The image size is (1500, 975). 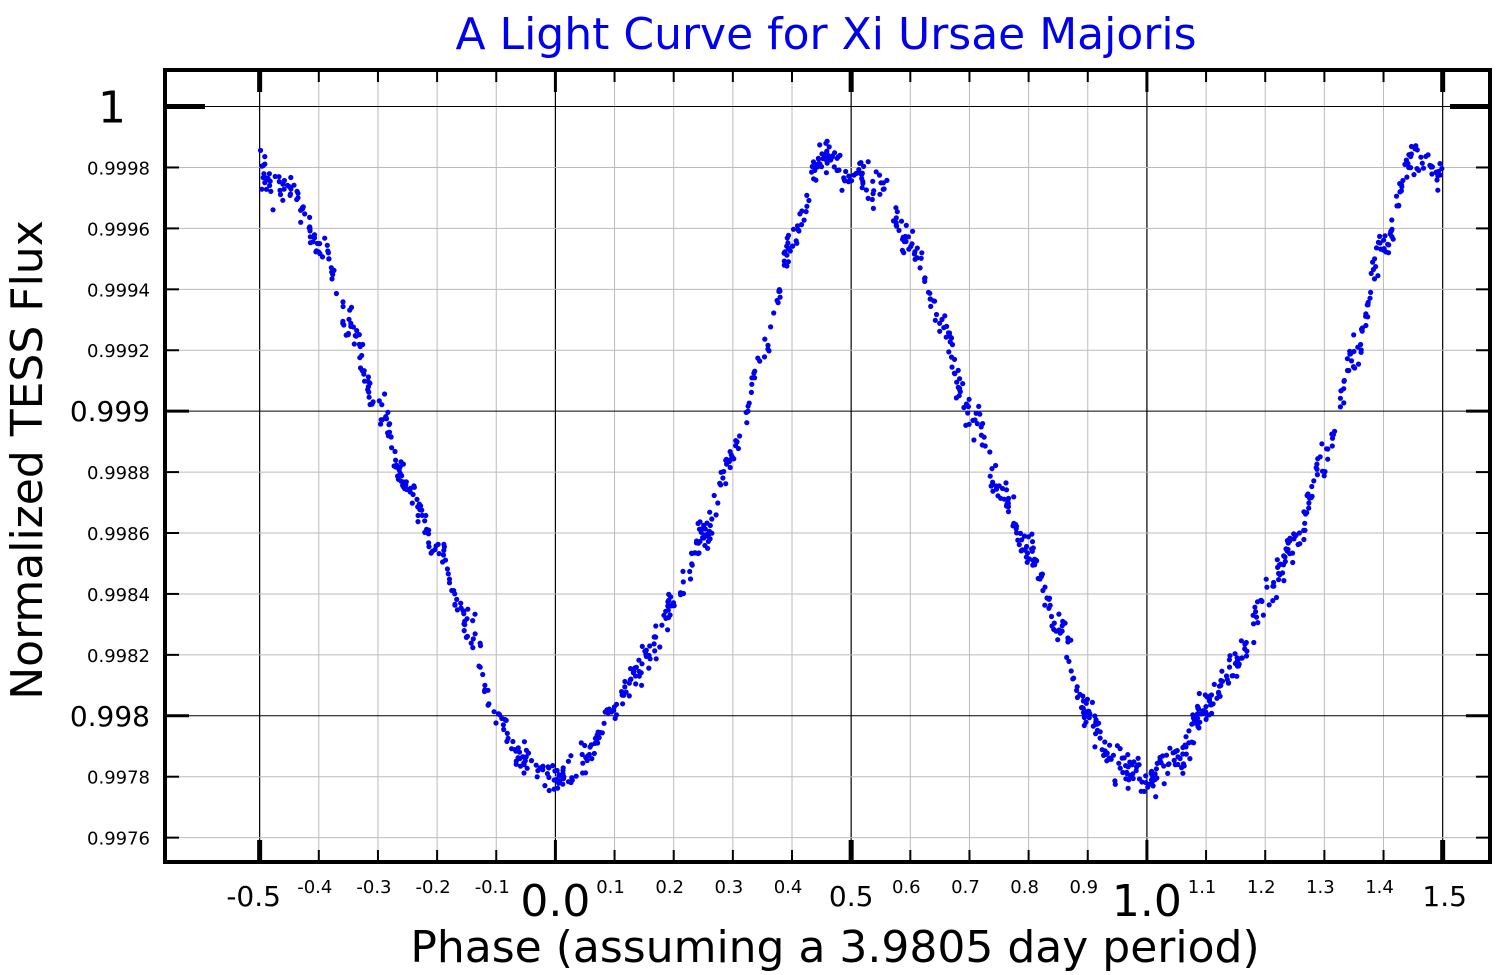 I want to click on y-tick-label: 0.9988, so click(x=118, y=473).